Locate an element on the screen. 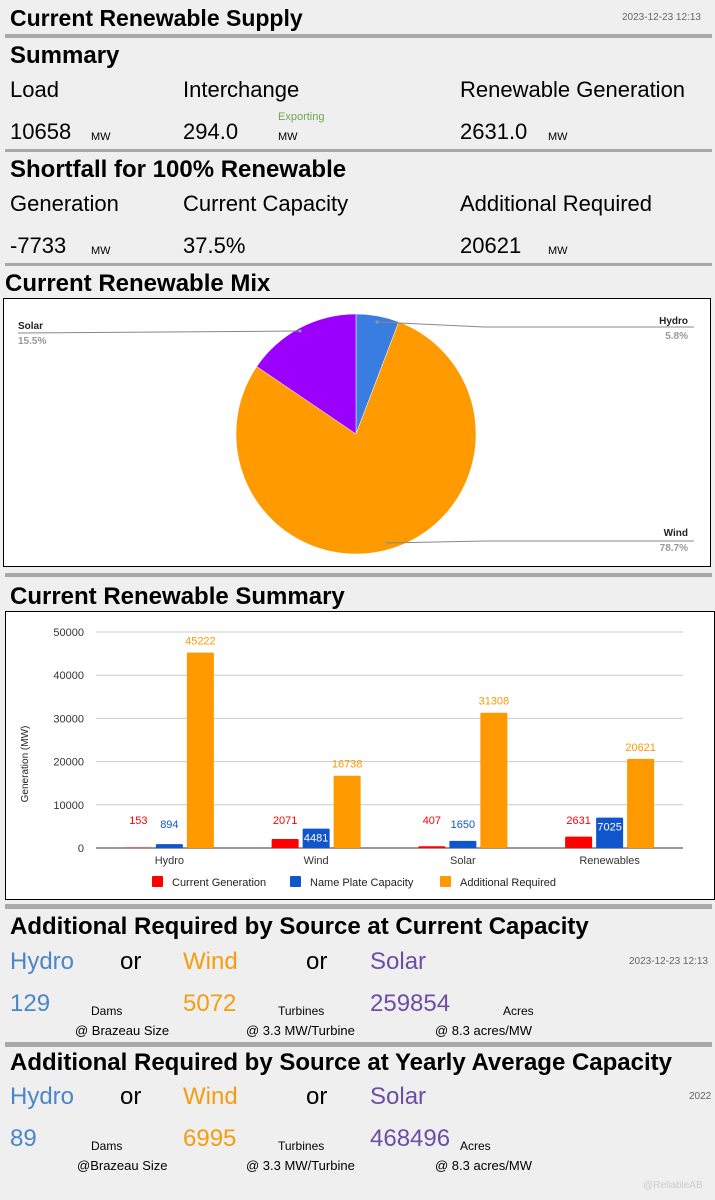 This screenshot has width=715, height=1200. cc-solar-value: 259854 is located at coordinates (410, 1003).